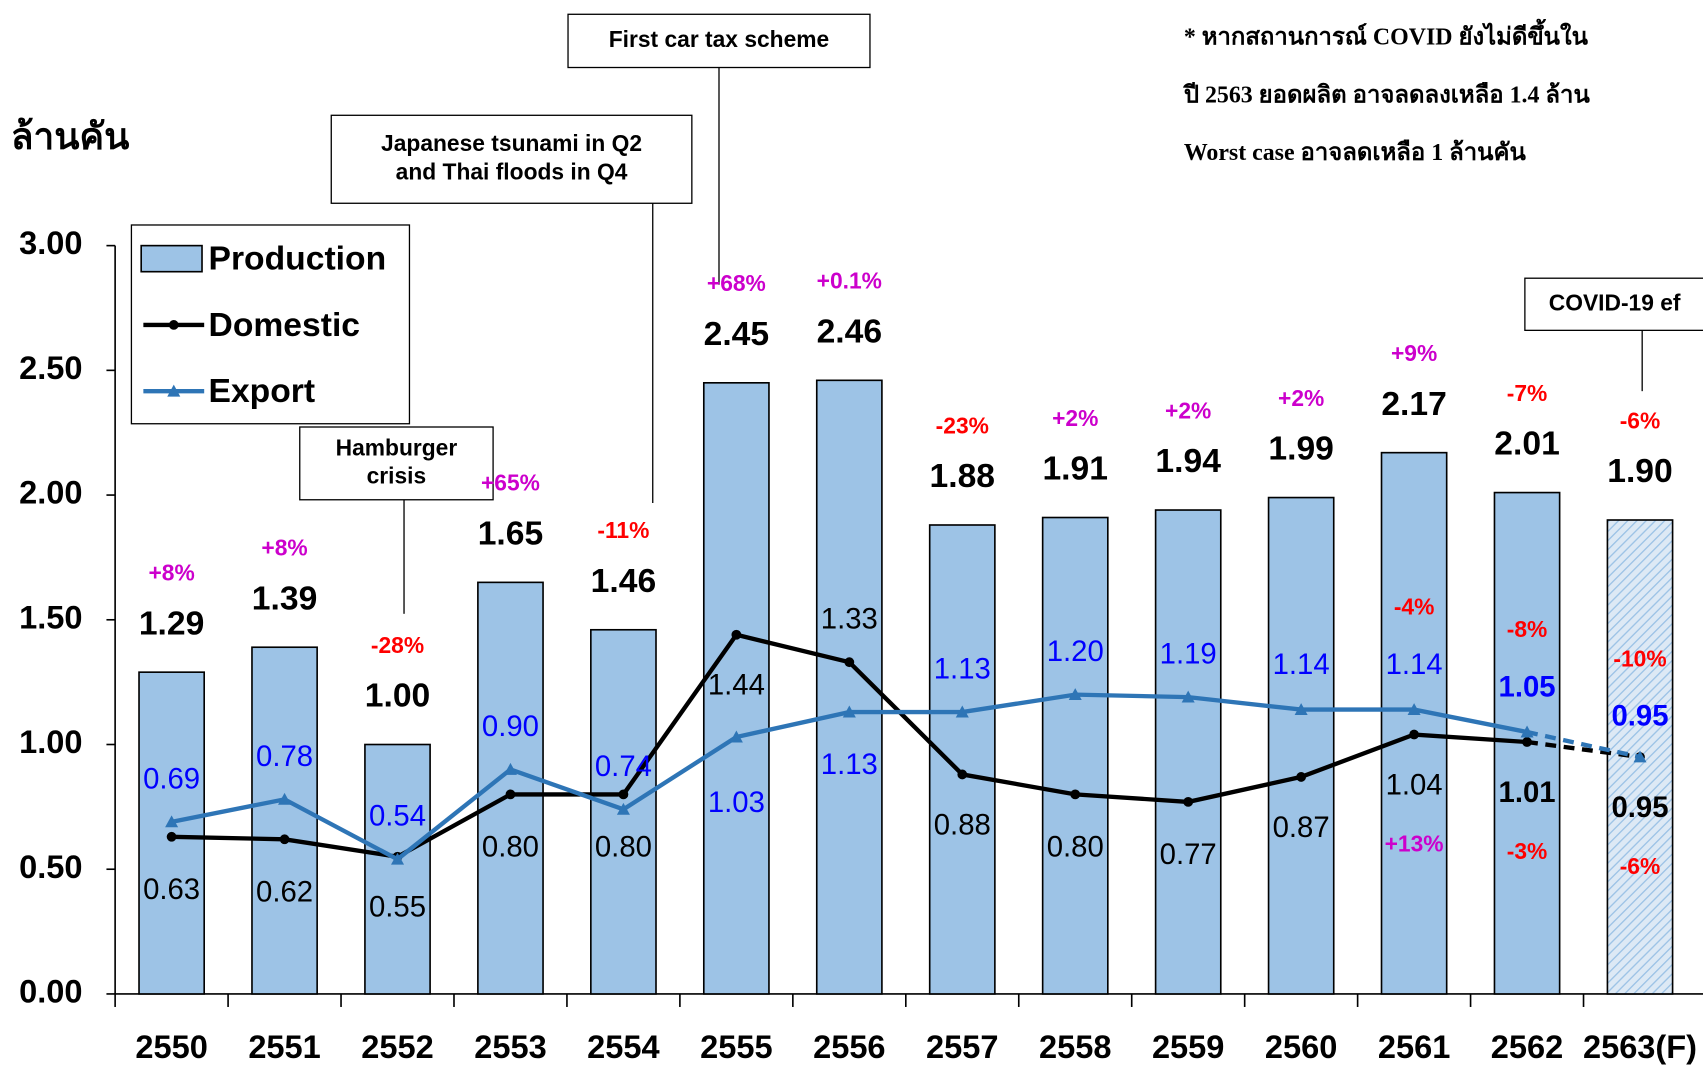 This screenshot has height=1081, width=1703. What do you see at coordinates (298, 259) in the screenshot?
I see `legend-label: Production` at bounding box center [298, 259].